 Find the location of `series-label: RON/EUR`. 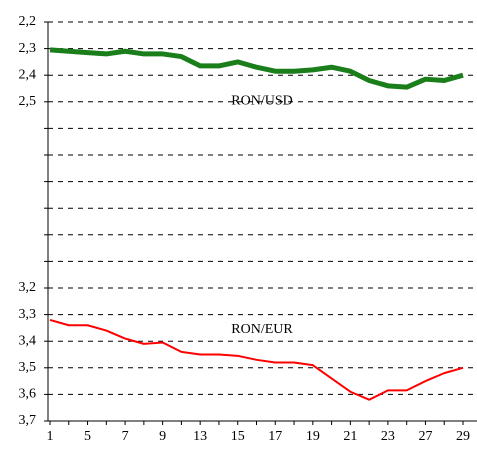

series-label: RON/EUR is located at coordinates (262, 329).